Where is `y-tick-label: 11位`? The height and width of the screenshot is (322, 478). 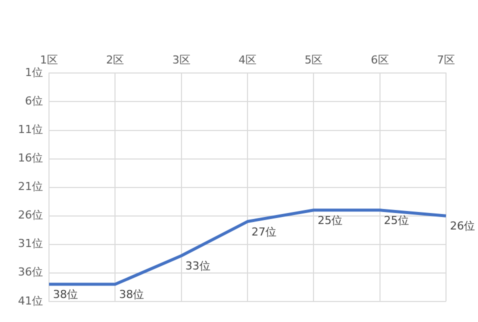
y-tick-label: 11位 is located at coordinates (30, 129).